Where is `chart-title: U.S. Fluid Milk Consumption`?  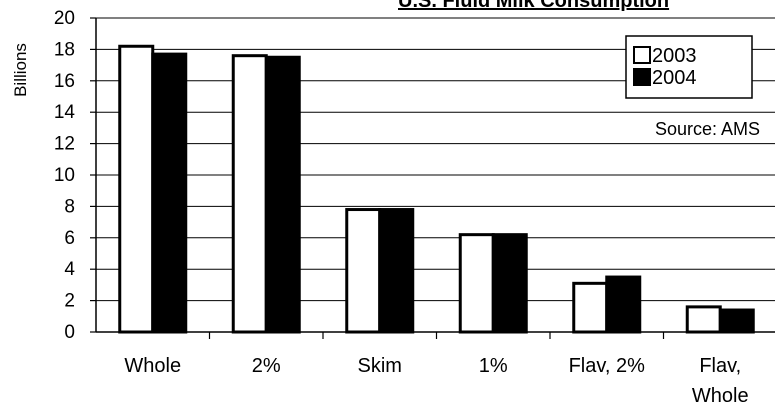 chart-title: U.S. Fluid Milk Consumption is located at coordinates (533, 6).